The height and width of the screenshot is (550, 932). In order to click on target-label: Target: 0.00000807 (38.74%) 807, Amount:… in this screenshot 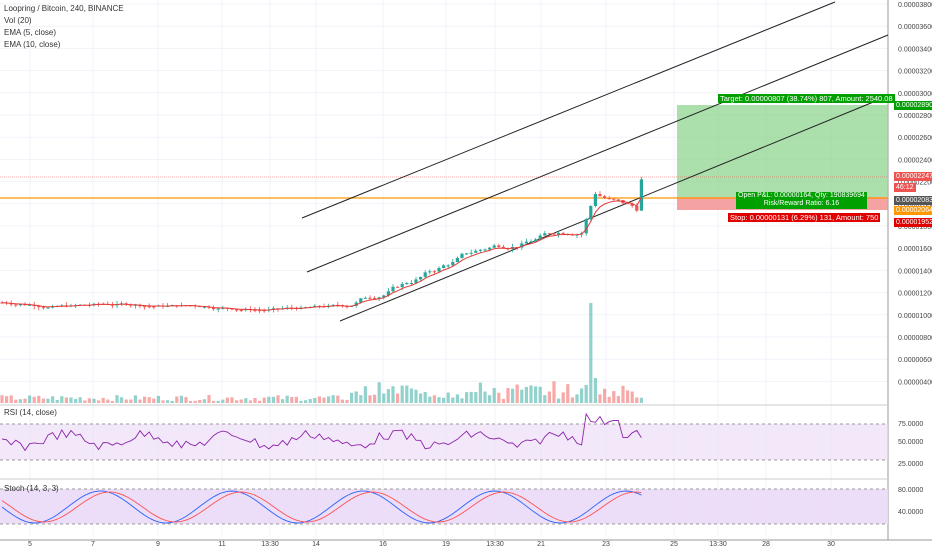, I will do `click(806, 98)`.